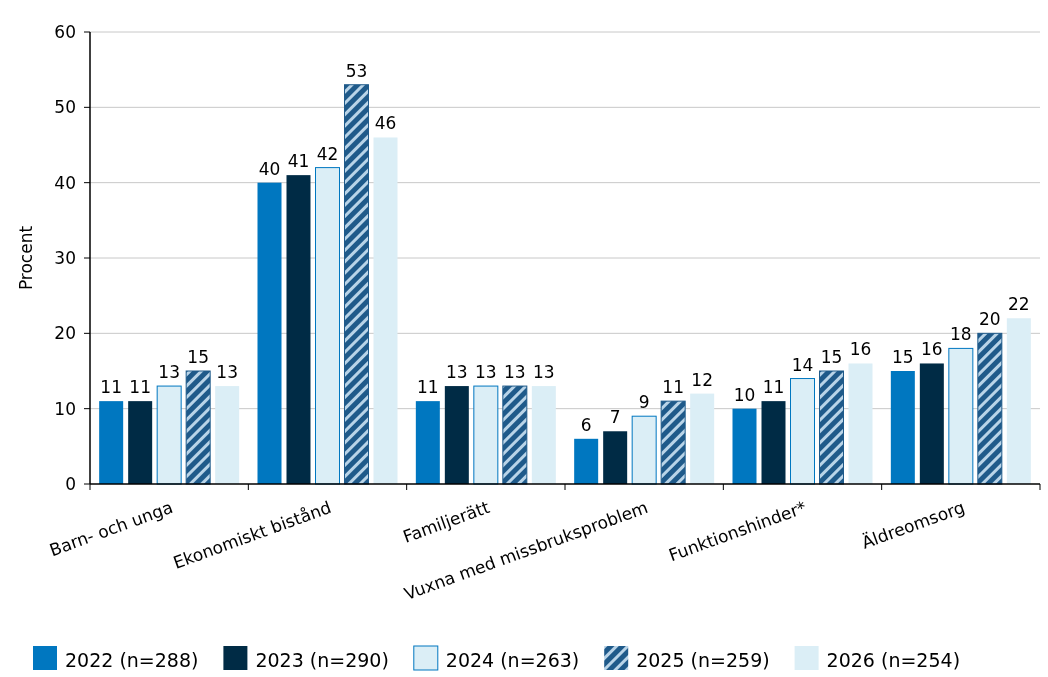  Describe the element at coordinates (322, 660) in the screenshot. I see `legend-label: 2023 (n=290)` at that location.